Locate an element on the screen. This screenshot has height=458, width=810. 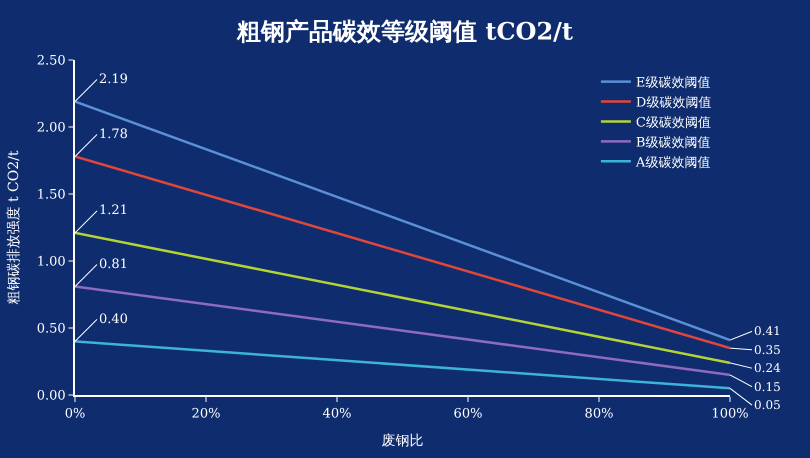
legend-label: E级碳效阈值 is located at coordinates (673, 83).